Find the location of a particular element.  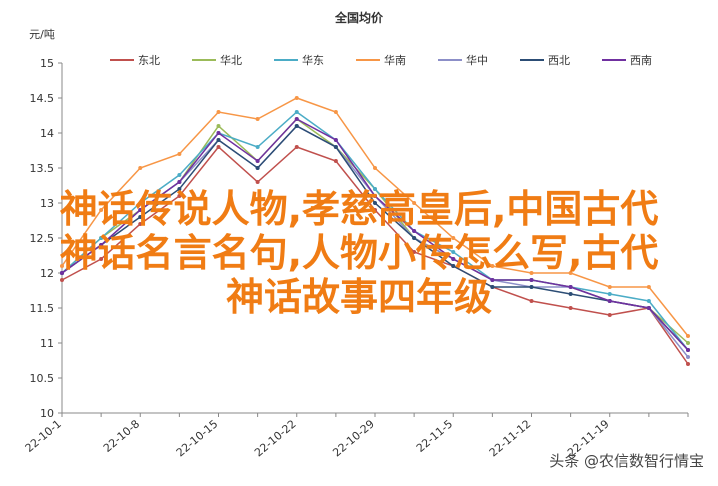

y-tick-label: 11.5 is located at coordinates (42, 308).